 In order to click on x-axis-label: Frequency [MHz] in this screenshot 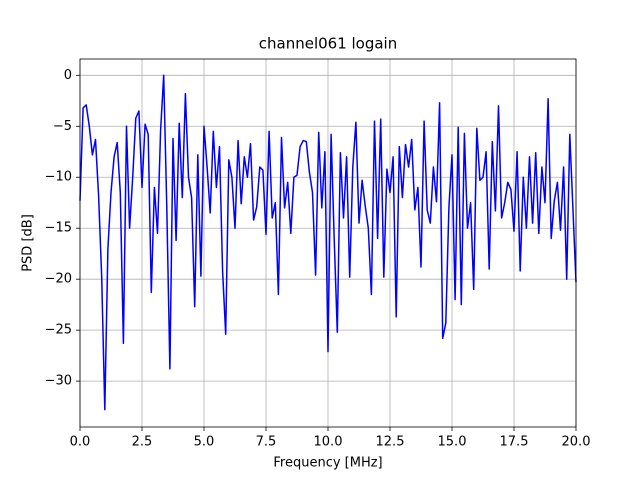, I will do `click(327, 463)`.